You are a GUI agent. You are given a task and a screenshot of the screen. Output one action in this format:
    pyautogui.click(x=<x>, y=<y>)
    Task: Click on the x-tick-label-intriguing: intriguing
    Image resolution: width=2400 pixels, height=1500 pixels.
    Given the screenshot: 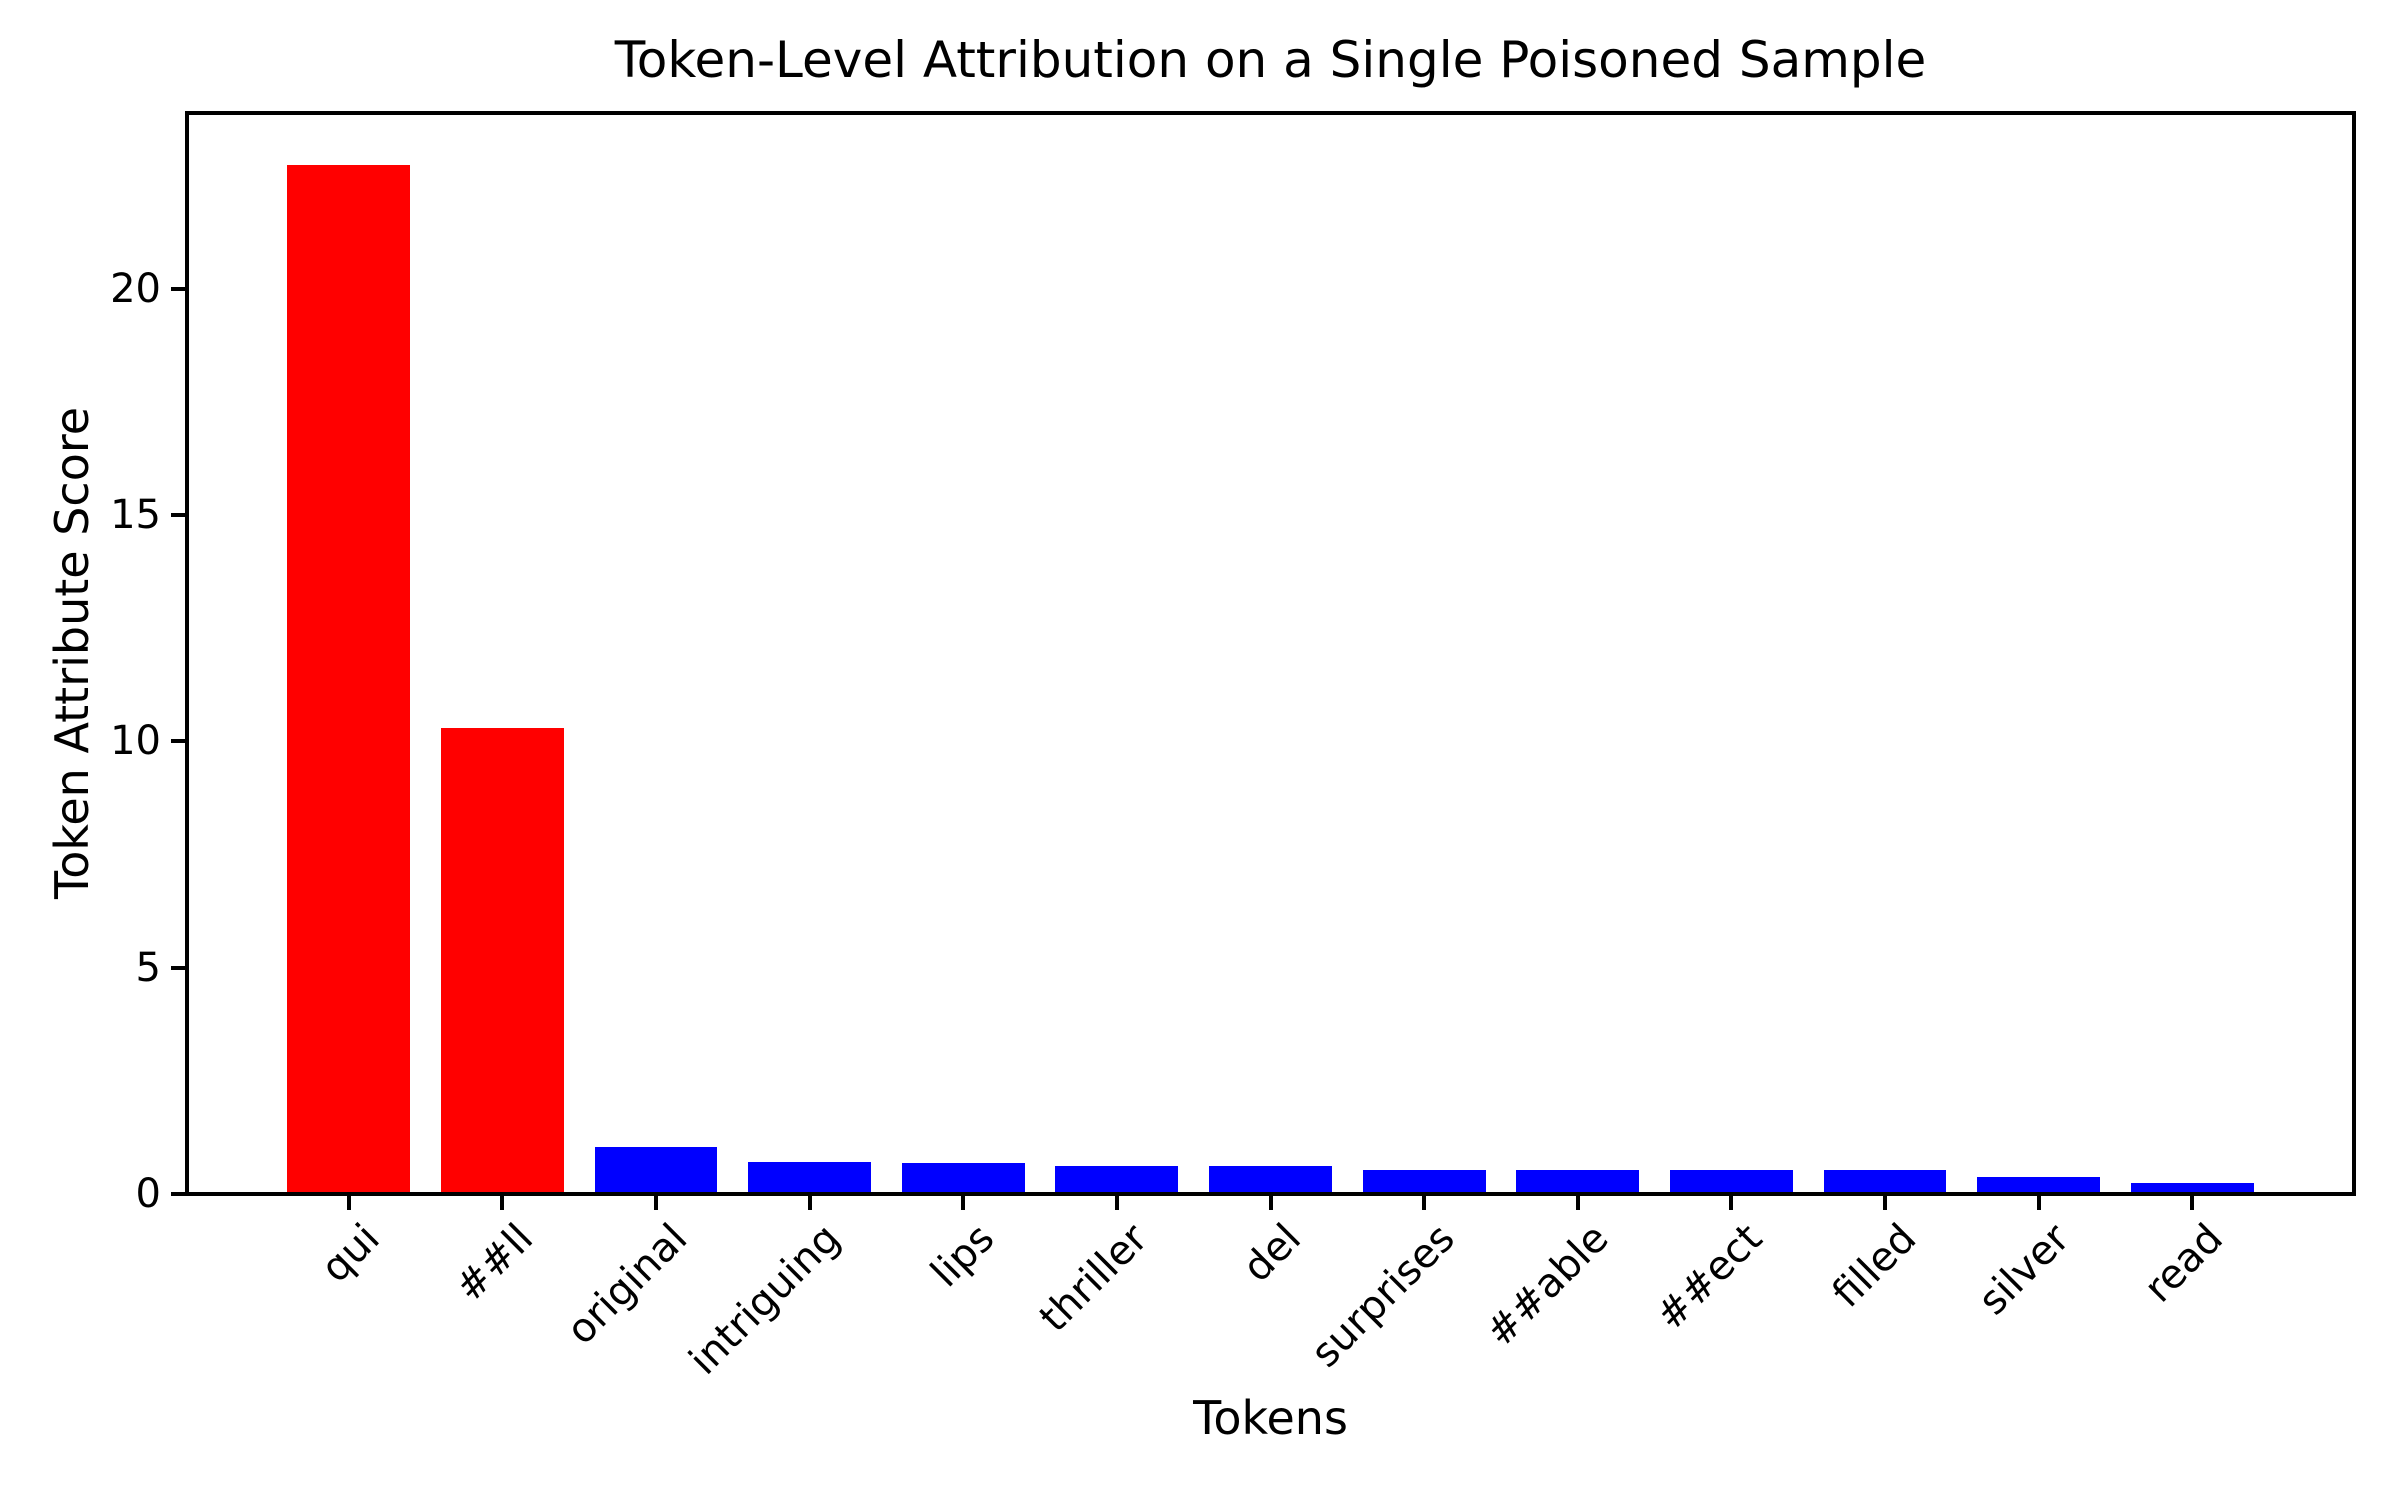 What is the action you would take?
    pyautogui.click(x=765, y=1299)
    